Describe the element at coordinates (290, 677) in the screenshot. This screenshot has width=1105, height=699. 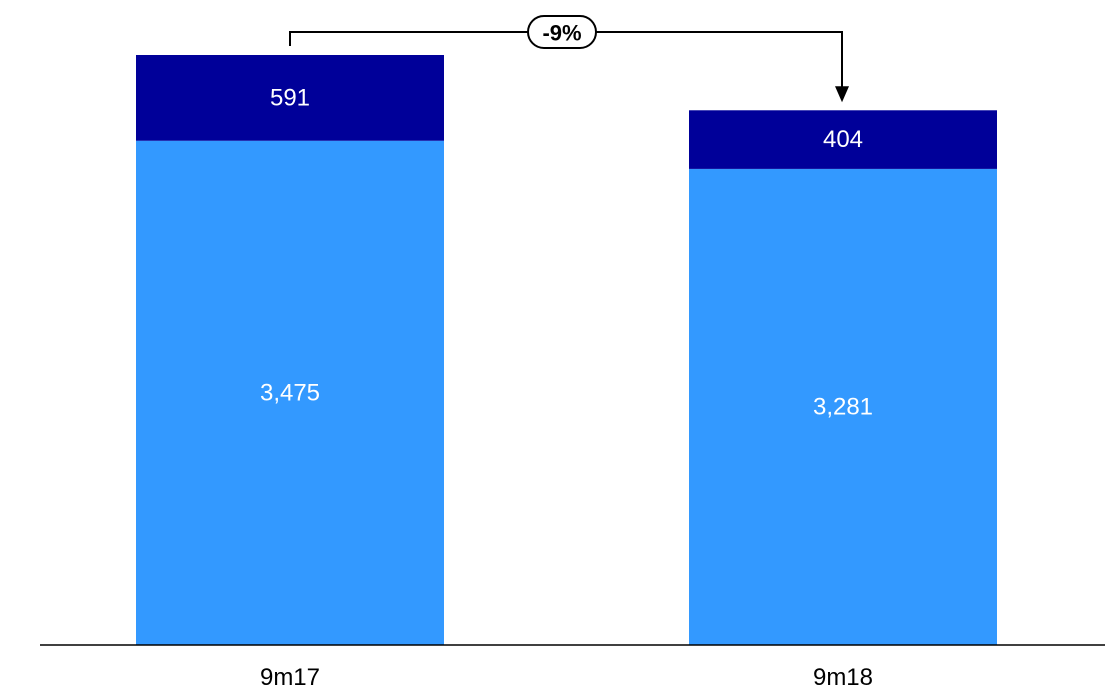
I see `x-tick-label-9m17: 9m17` at that location.